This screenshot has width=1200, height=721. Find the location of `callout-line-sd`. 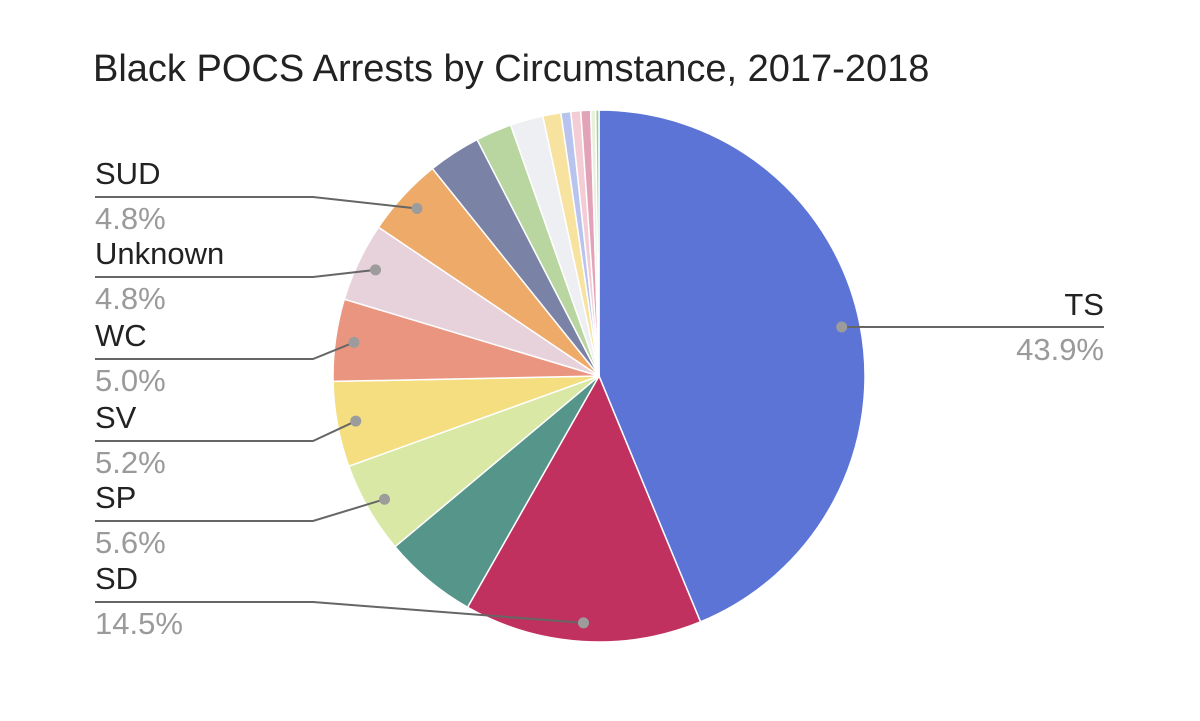

callout-line-sd is located at coordinates (339, 612).